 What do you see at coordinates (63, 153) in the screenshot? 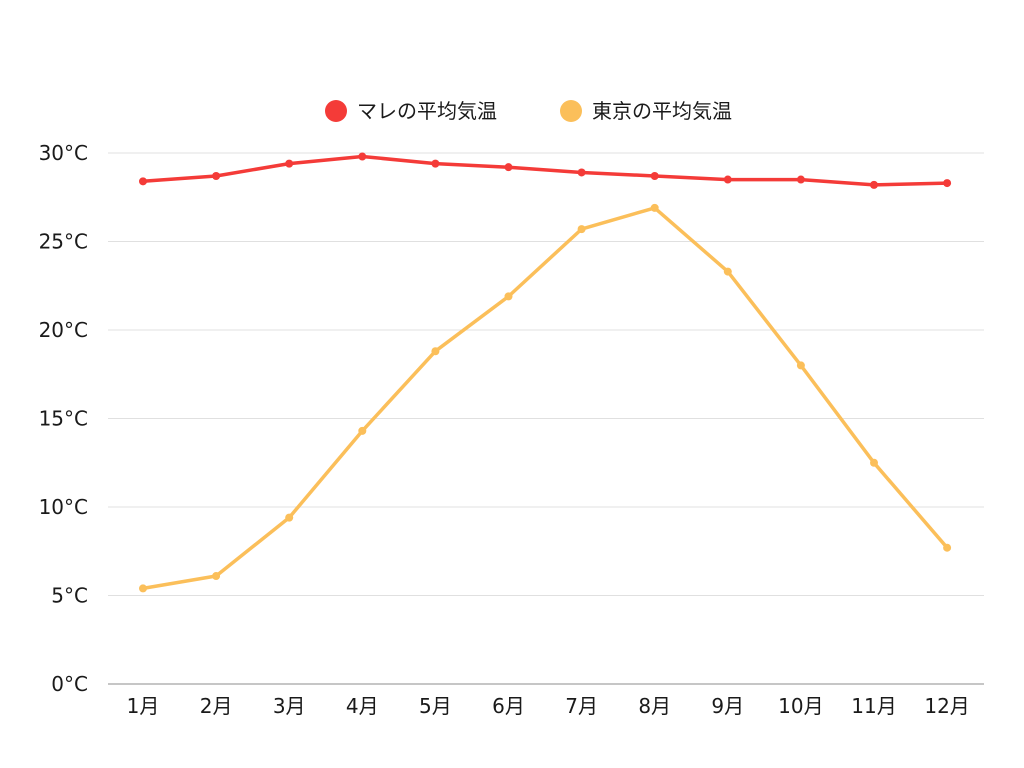
I see `y-tick-label: 30°C` at bounding box center [63, 153].